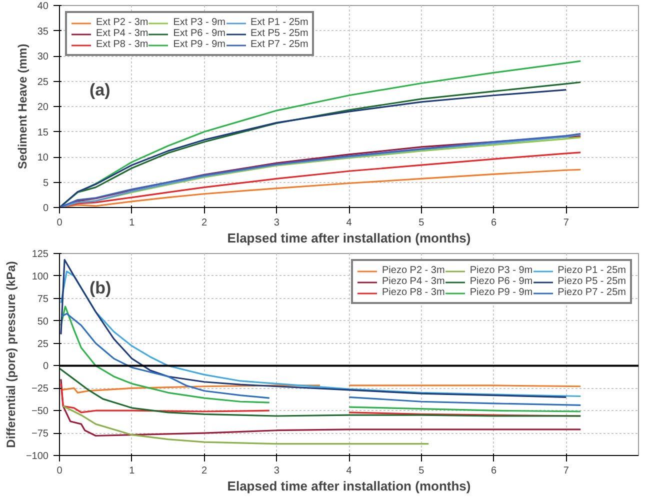  What do you see at coordinates (37, 456) in the screenshot?
I see `y-tick-label: −100` at bounding box center [37, 456].